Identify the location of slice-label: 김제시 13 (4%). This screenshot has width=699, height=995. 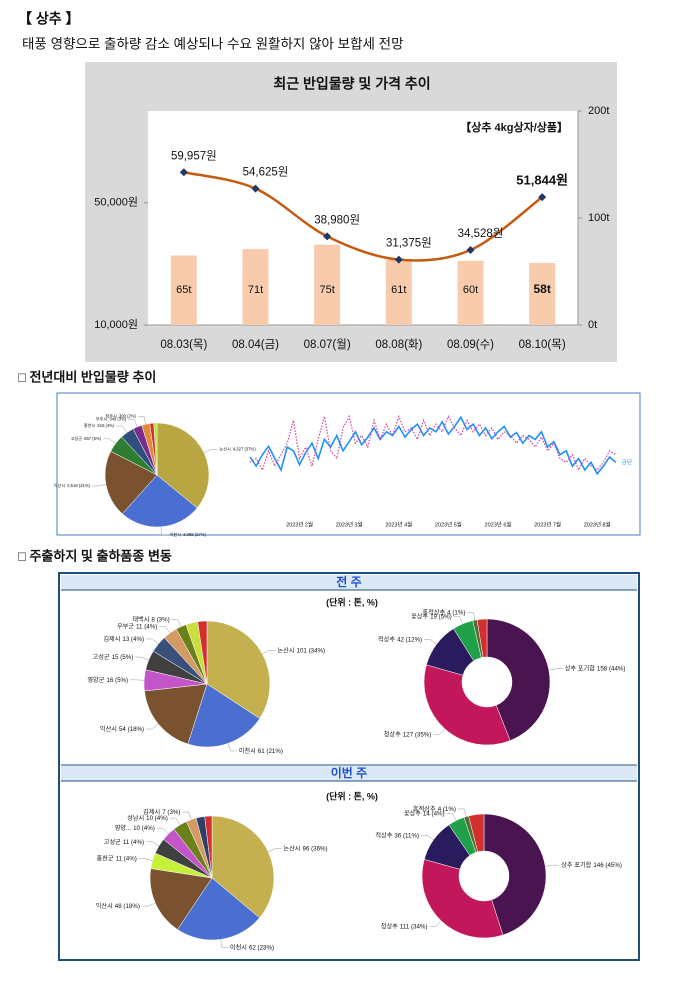
(123, 639).